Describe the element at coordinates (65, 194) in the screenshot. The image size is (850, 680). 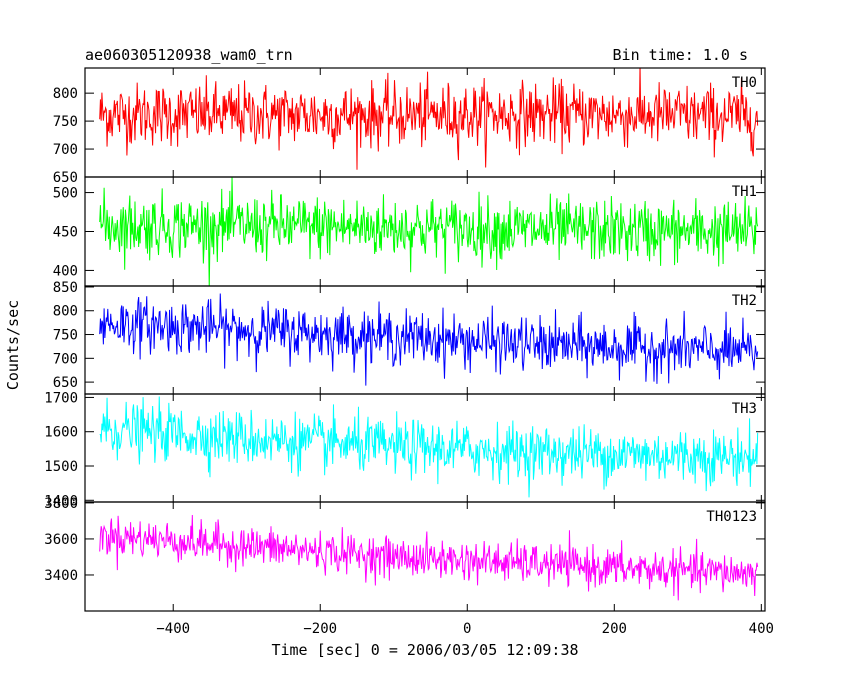
I see `y-tick-label: 500` at that location.